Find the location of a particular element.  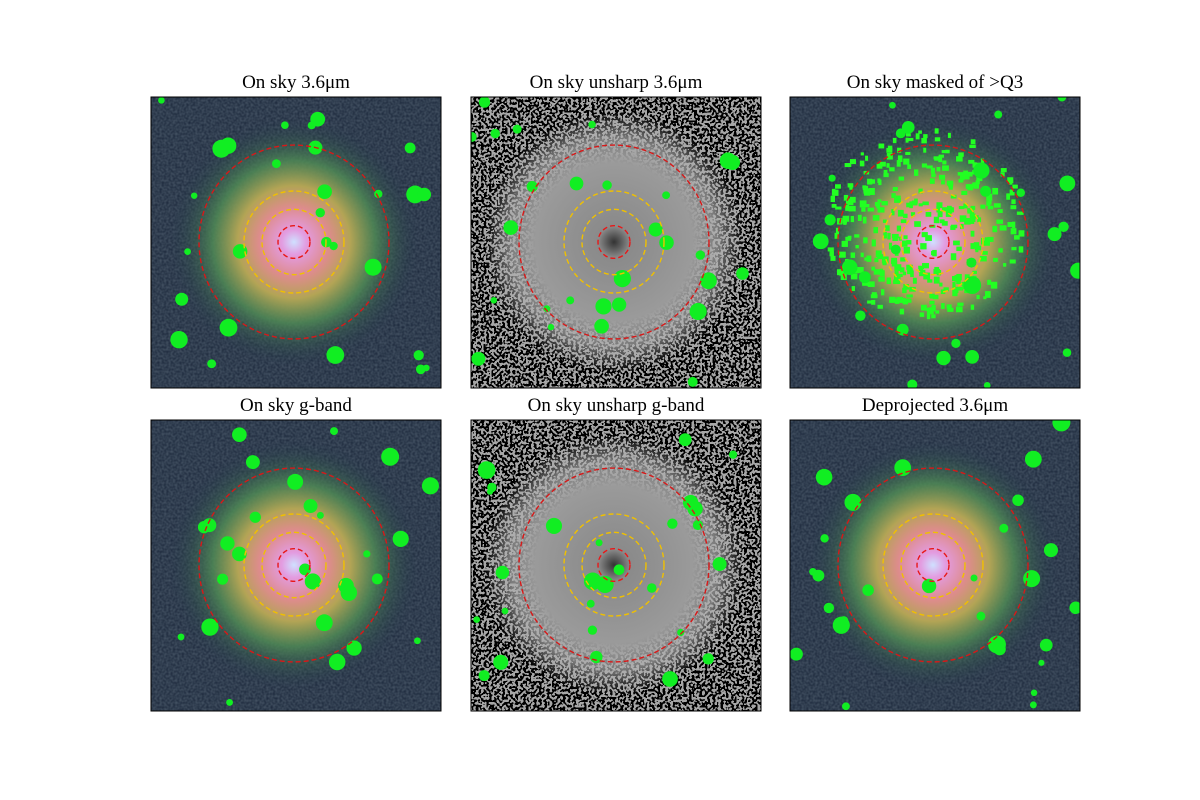

panel-title: On sky 3.6μm is located at coordinates (296, 82).